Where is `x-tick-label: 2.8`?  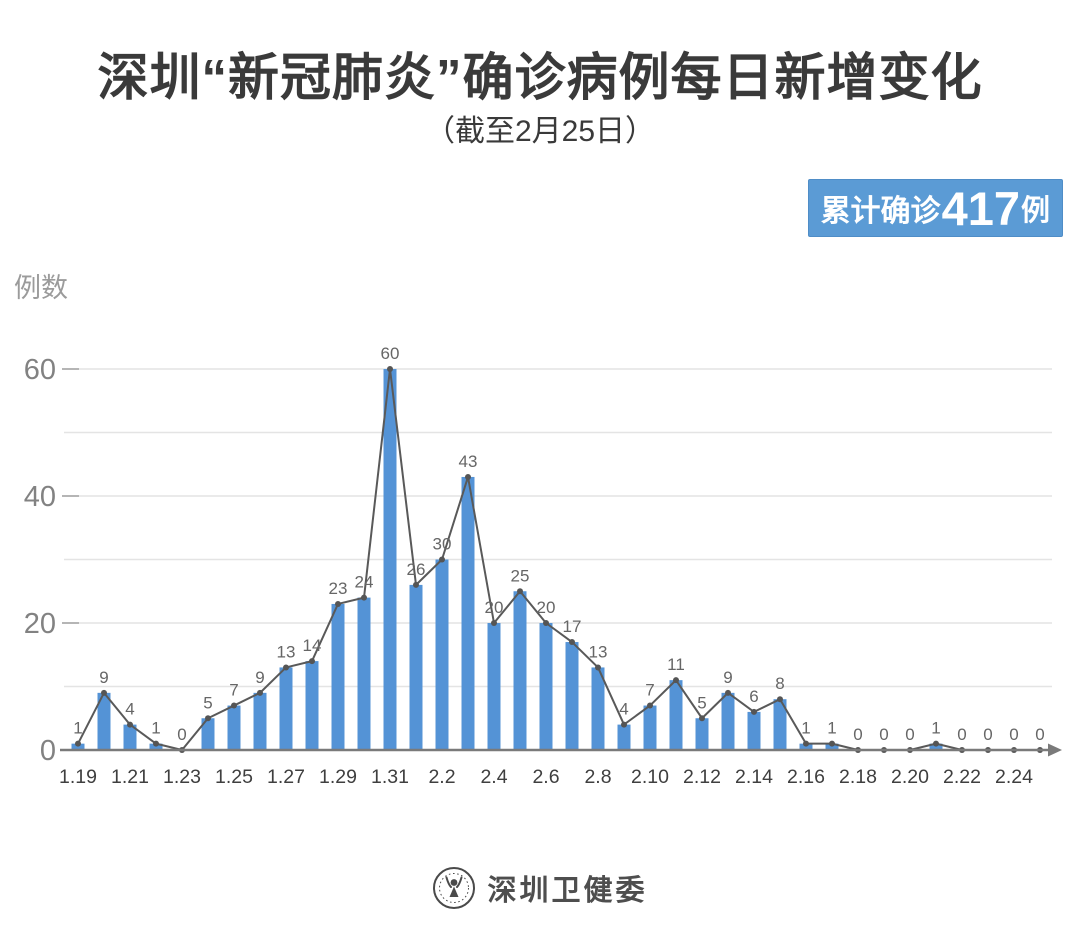 x-tick-label: 2.8 is located at coordinates (597, 777).